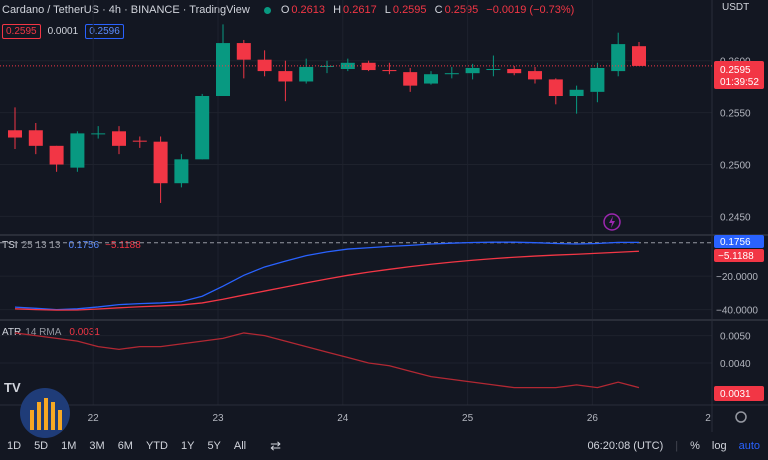 This screenshot has width=768, height=460. What do you see at coordinates (735, 217) in the screenshot?
I see `price-tick-label: 0.2450` at bounding box center [735, 217].